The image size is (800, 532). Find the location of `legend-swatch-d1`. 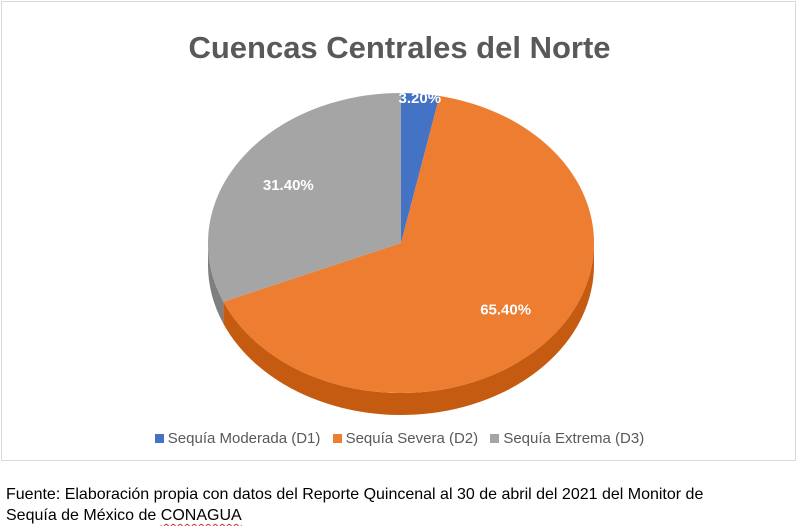

legend-swatch-d1 is located at coordinates (159, 438).